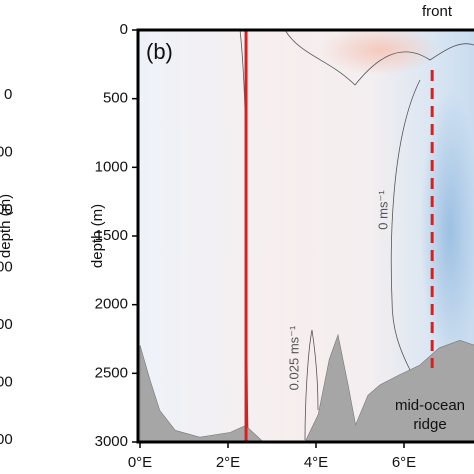  Describe the element at coordinates (140, 462) in the screenshot. I see `x-tick-label: 0°E` at that location.